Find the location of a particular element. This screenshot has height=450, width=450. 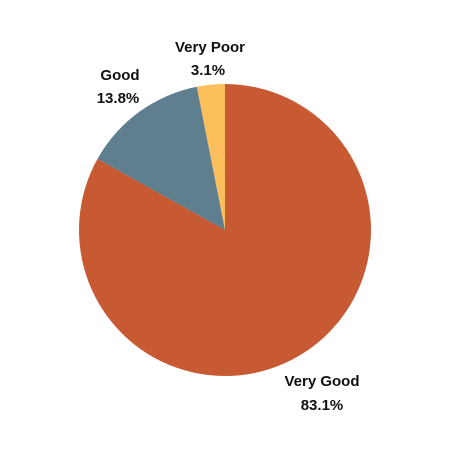

slice-label-very-poor: Very Poor is located at coordinates (210, 47).